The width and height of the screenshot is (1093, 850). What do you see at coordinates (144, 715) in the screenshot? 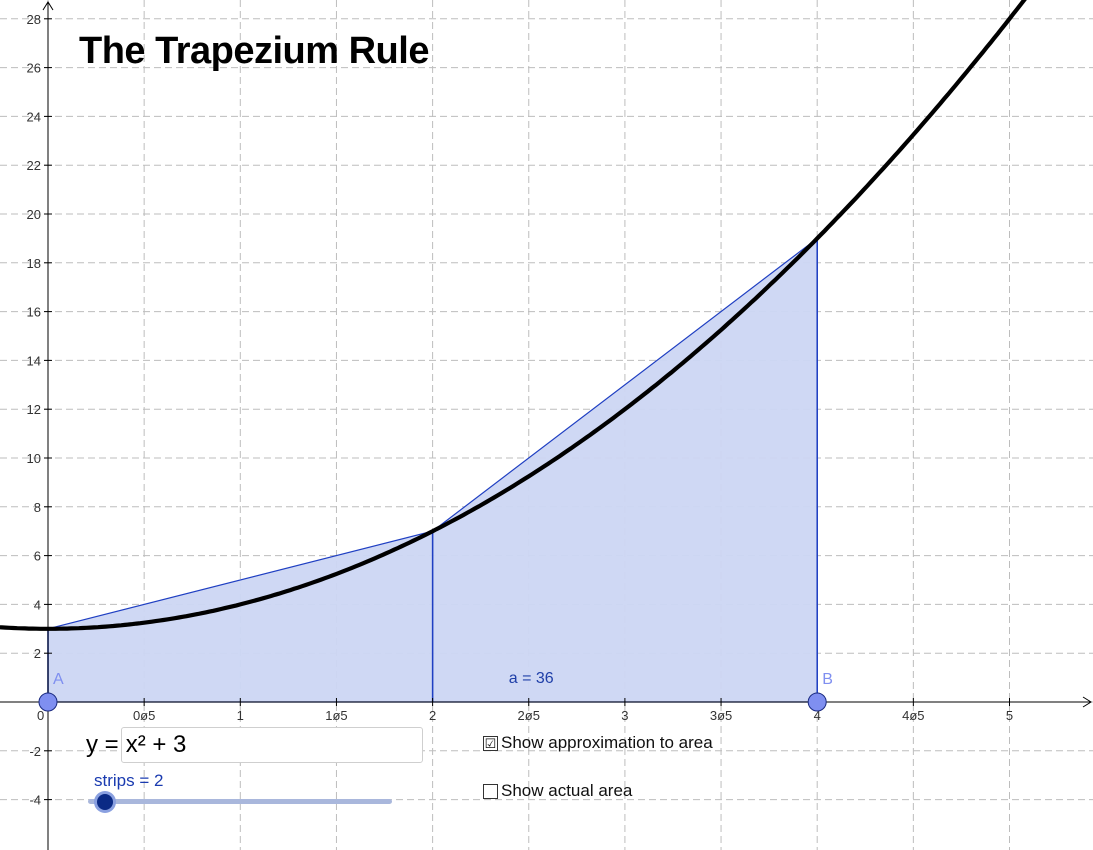
I see `x-tick-label: 0ø5` at bounding box center [144, 715].